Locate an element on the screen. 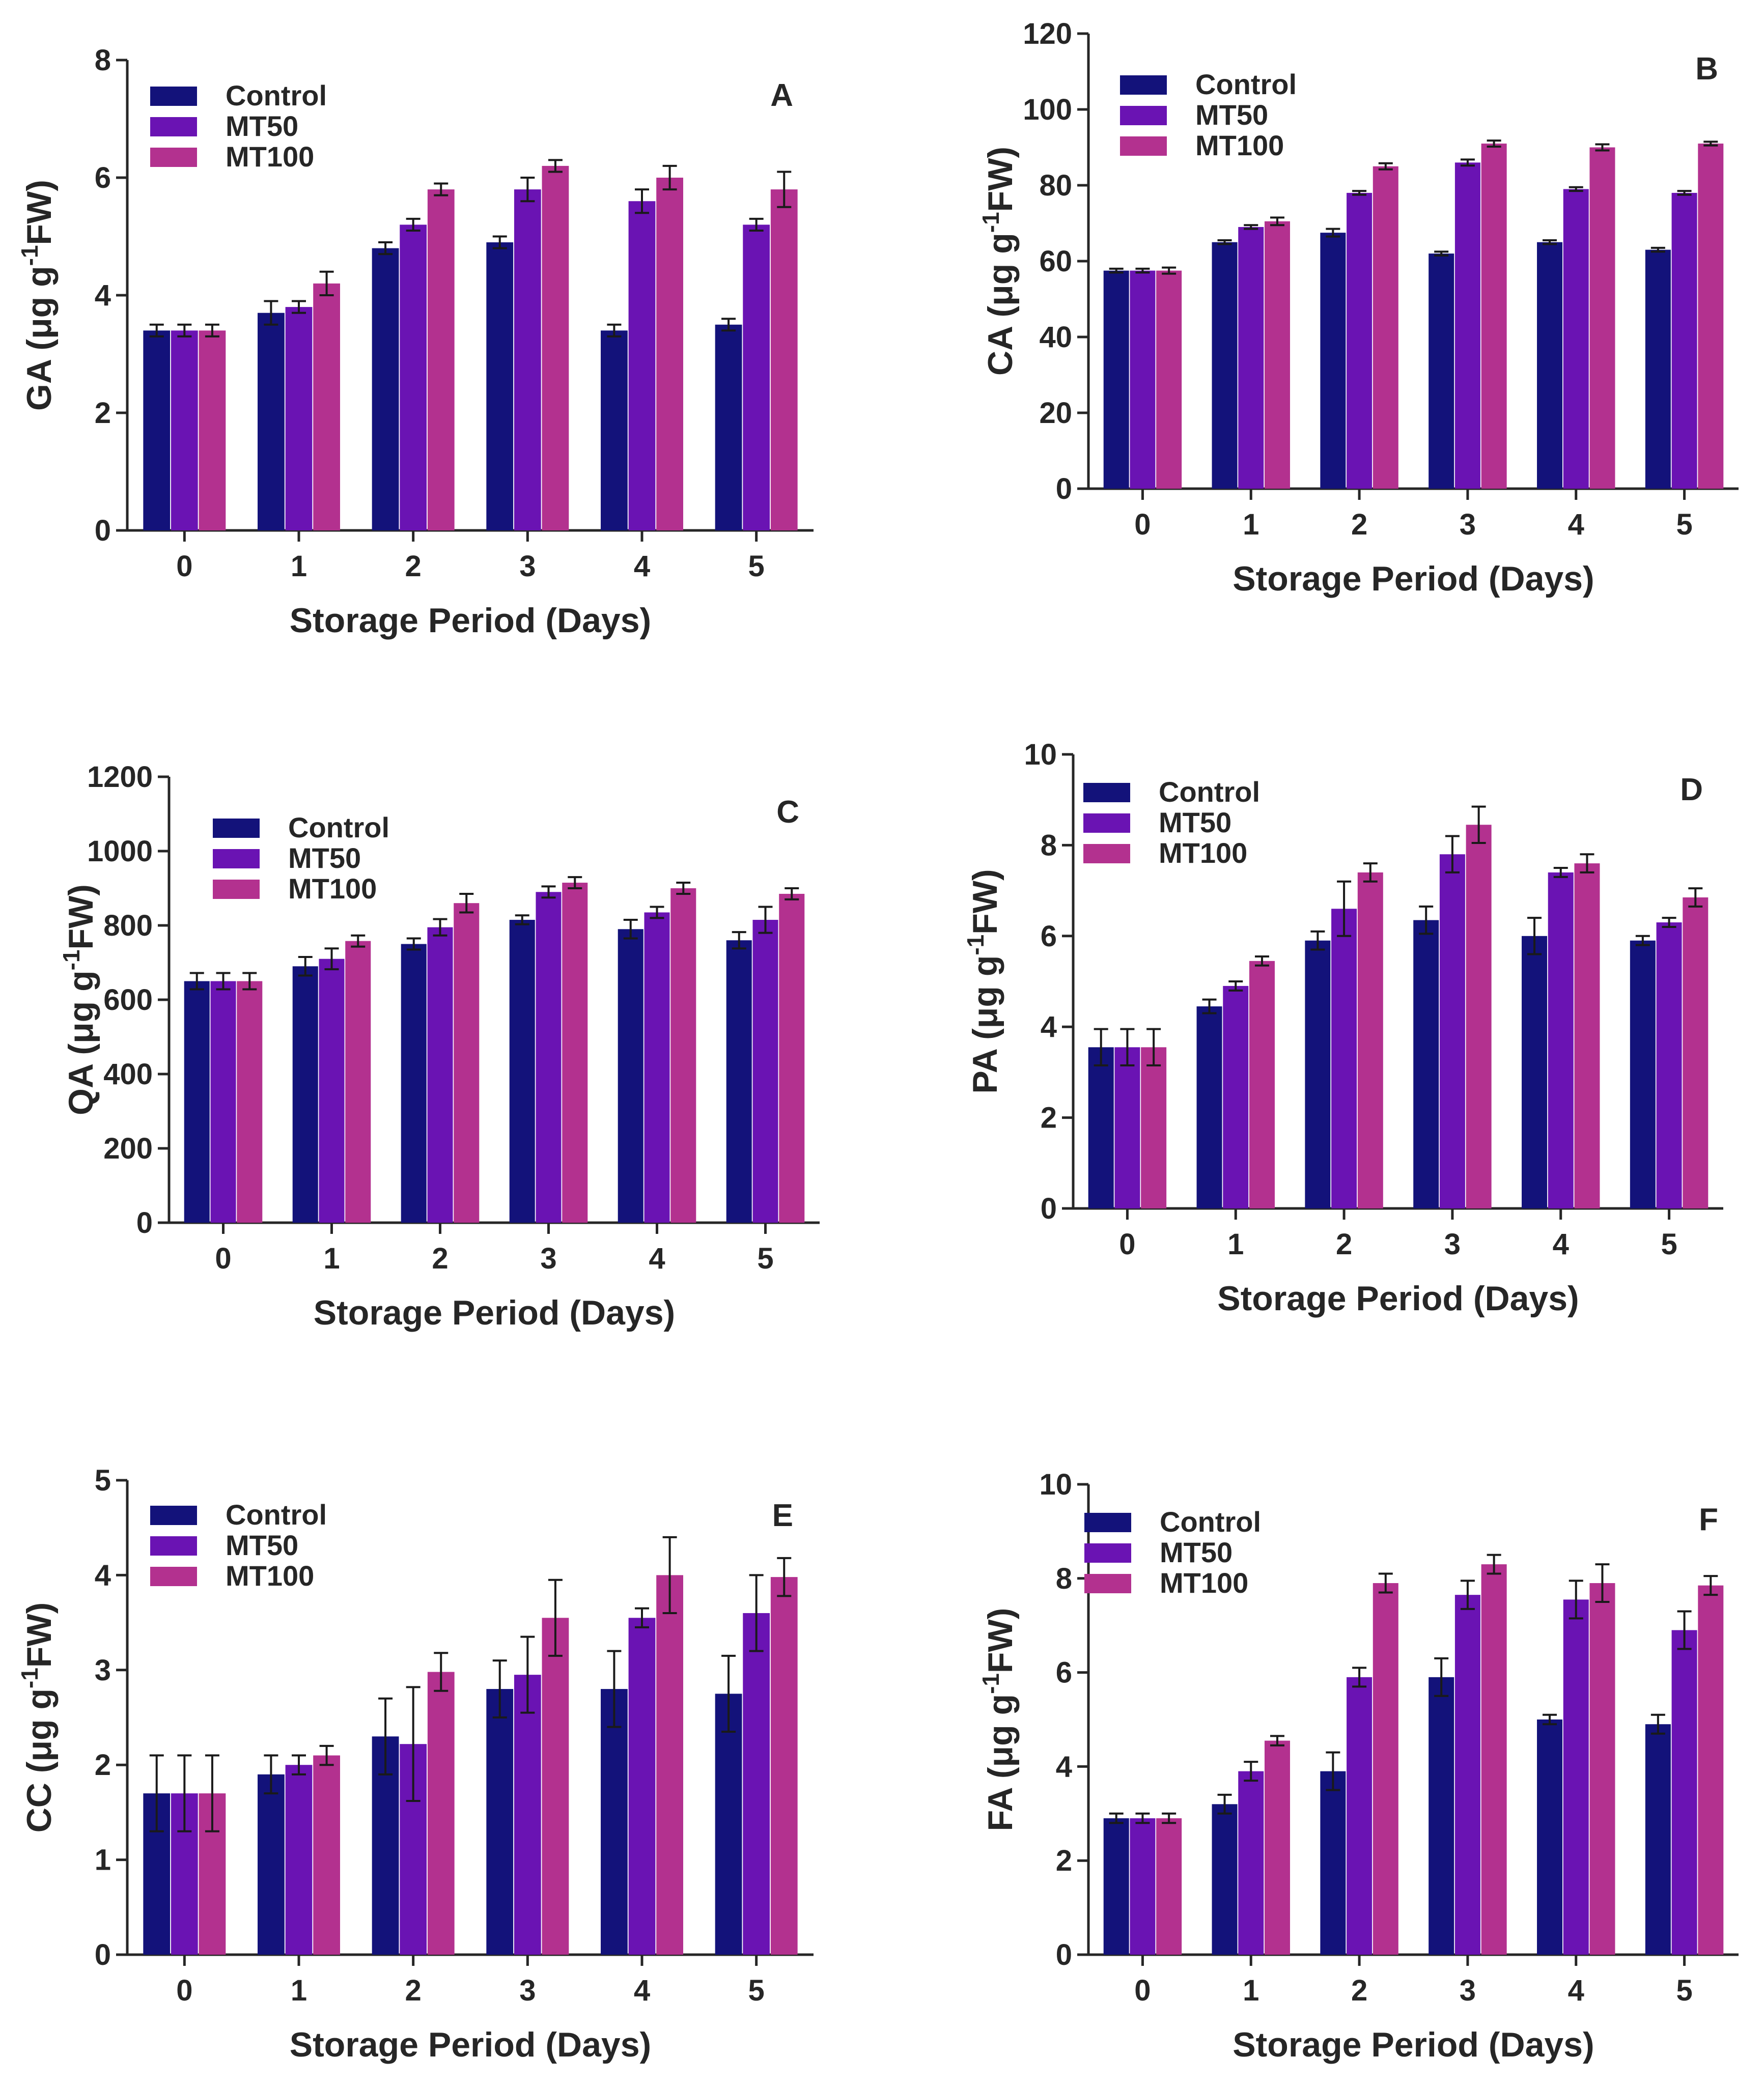 This screenshot has height=2086, width=1764. x-tick-label: 0 is located at coordinates (184, 1991).